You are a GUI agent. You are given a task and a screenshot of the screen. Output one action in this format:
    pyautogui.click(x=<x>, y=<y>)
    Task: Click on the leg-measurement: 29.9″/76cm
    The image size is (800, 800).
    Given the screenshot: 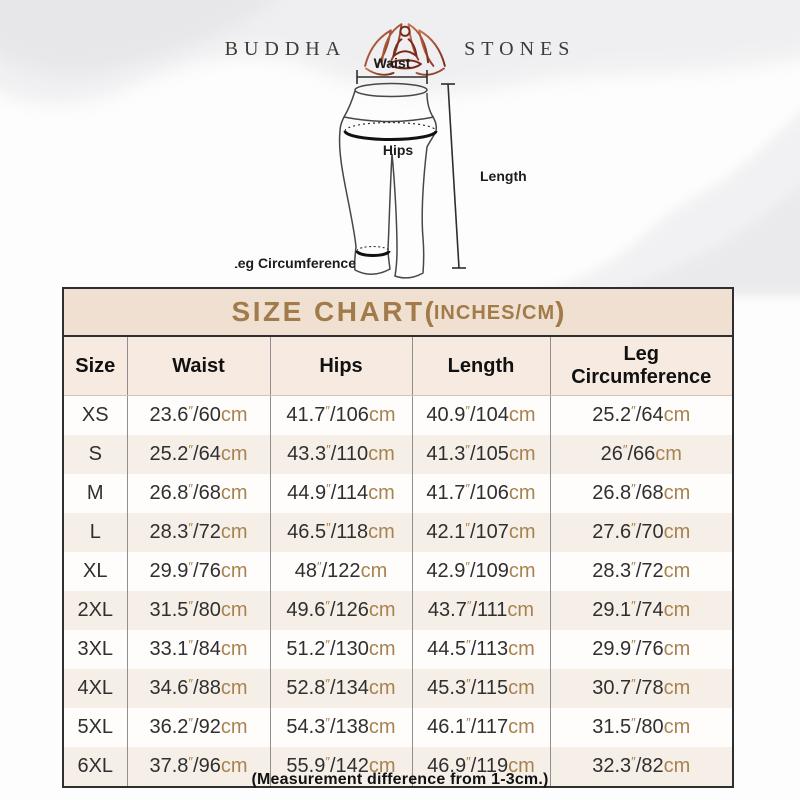 What is the action you would take?
    pyautogui.click(x=640, y=649)
    